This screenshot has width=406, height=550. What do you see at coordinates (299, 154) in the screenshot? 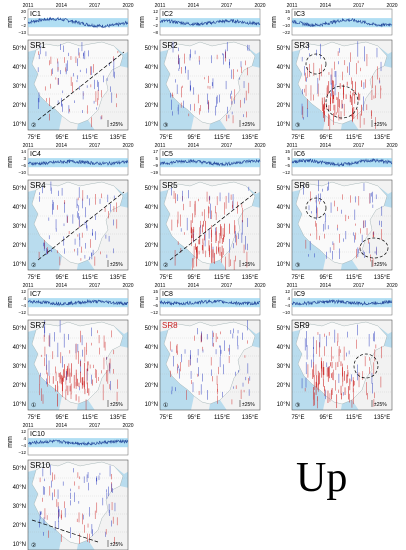
I see `ic-label: IC6` at bounding box center [299, 154].